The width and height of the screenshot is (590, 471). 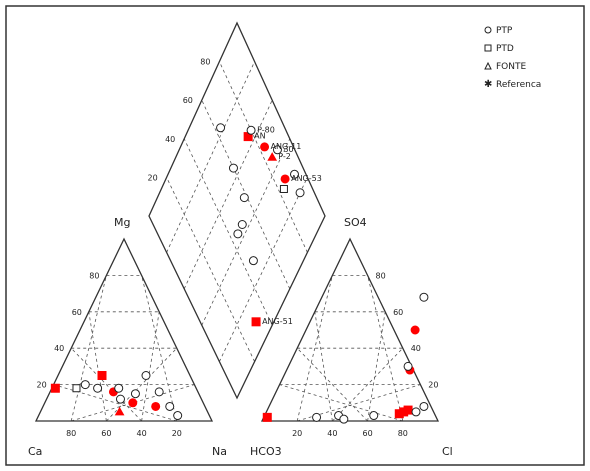 I want to click on diamond-left-tick-0: 20, so click(x=153, y=177).